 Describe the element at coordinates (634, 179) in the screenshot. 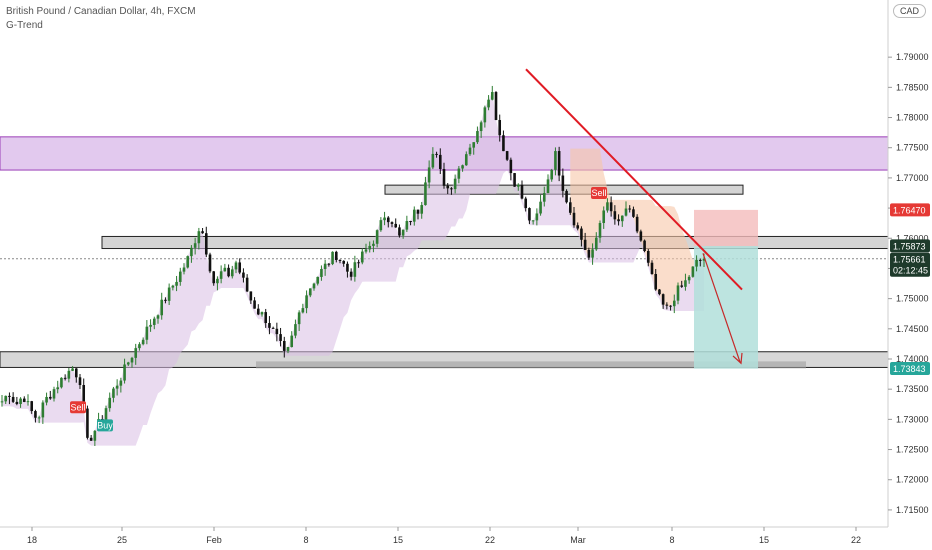

I see `downtrend-line` at that location.